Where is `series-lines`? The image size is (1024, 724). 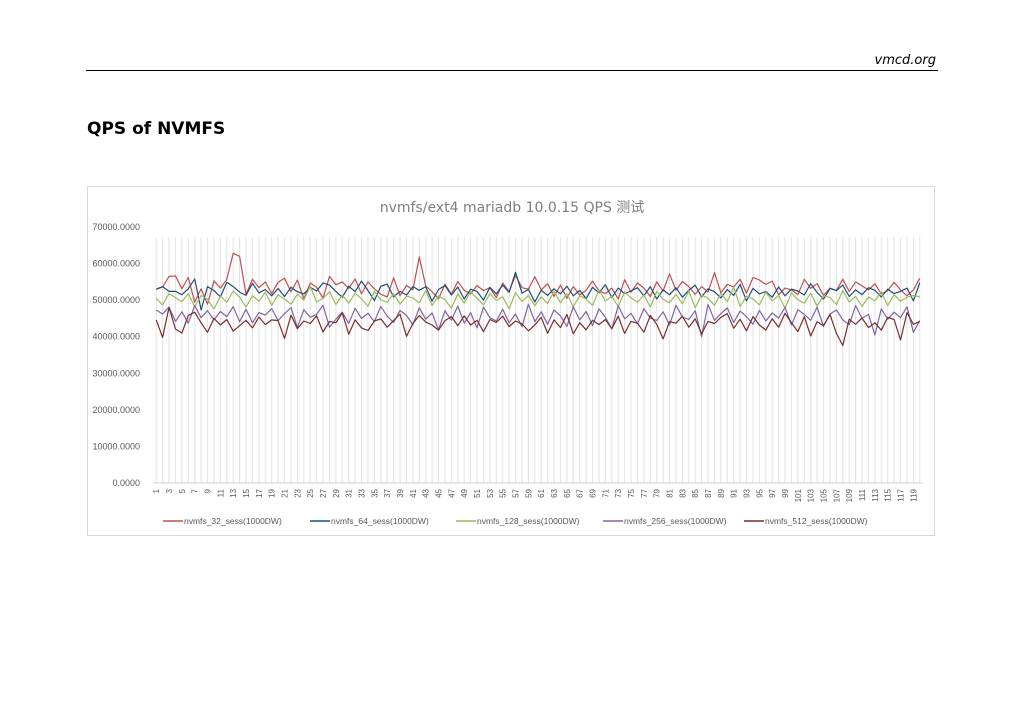
series-lines is located at coordinates (538, 299).